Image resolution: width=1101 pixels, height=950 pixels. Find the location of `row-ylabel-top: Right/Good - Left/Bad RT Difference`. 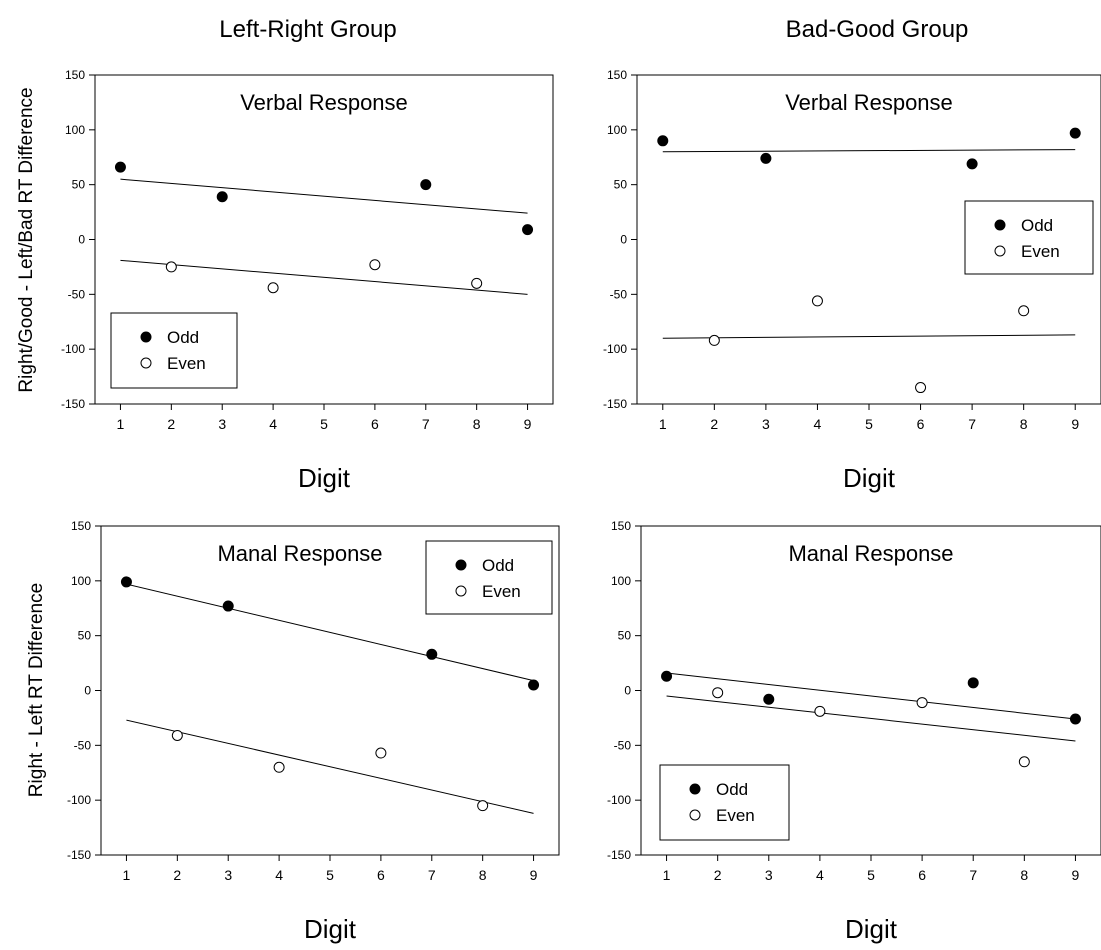

row-ylabel-top: Right/Good - Left/Bad RT Difference is located at coordinates (26, 239).